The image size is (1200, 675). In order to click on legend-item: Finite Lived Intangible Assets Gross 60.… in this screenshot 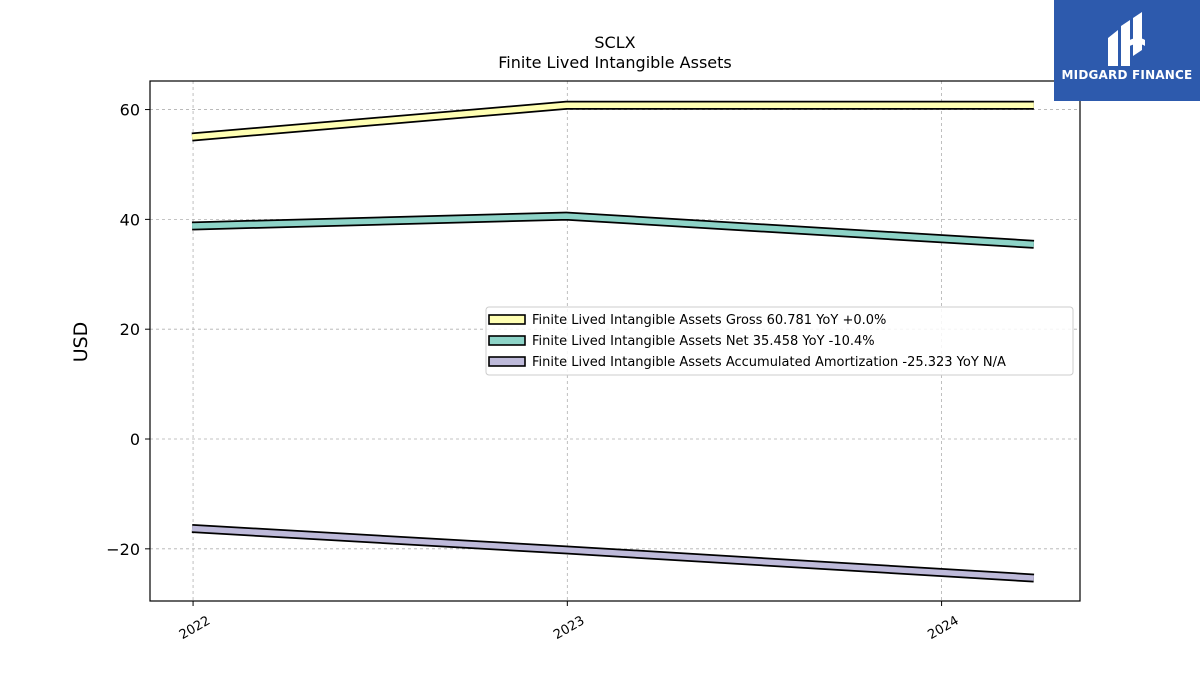, I will do `click(687, 320)`.